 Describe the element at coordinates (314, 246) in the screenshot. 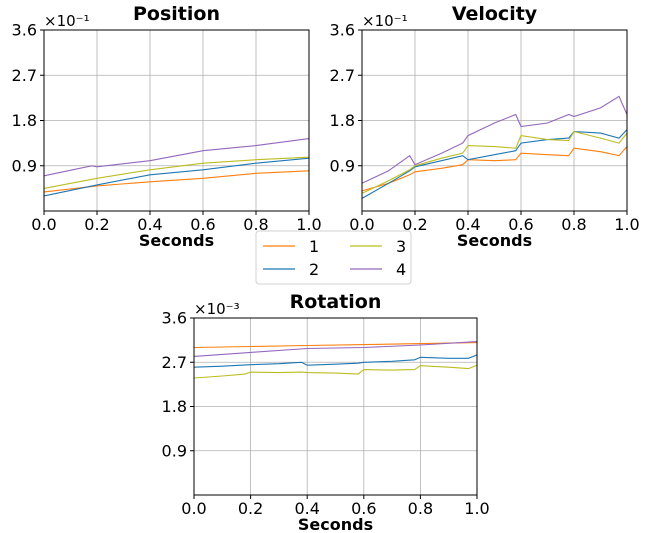

I see `legend-label-1: 1` at that location.